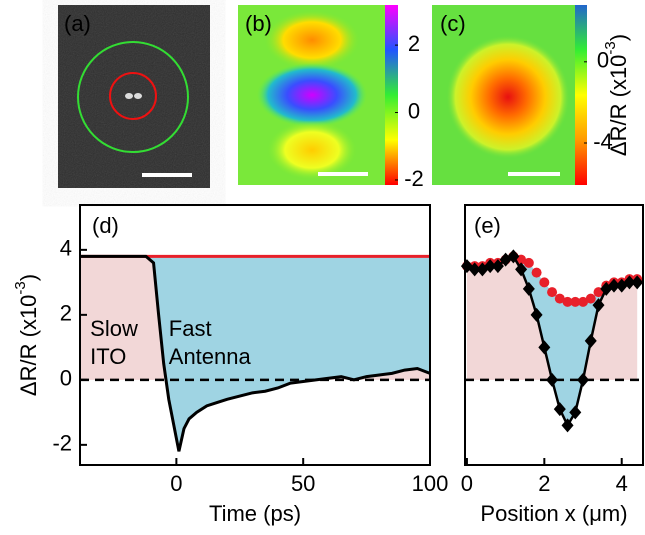 This screenshot has width=645, height=535. Describe the element at coordinates (553, 513) in the screenshot. I see `x-axis-label: Position x (μm)` at that location.